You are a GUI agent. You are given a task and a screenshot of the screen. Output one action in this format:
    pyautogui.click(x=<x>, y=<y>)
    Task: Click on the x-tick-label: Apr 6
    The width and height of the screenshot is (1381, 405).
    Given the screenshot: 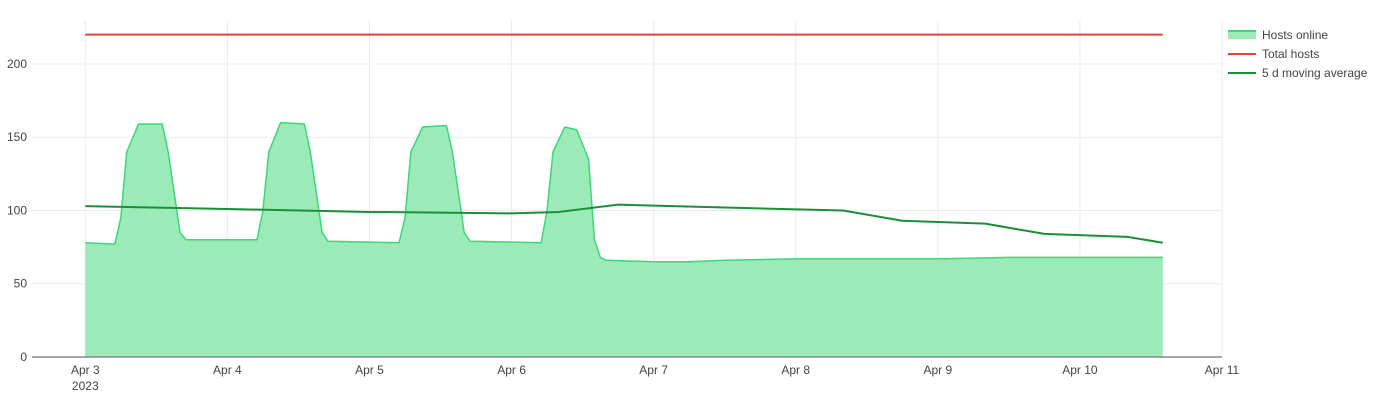 What is the action you would take?
    pyautogui.click(x=511, y=370)
    